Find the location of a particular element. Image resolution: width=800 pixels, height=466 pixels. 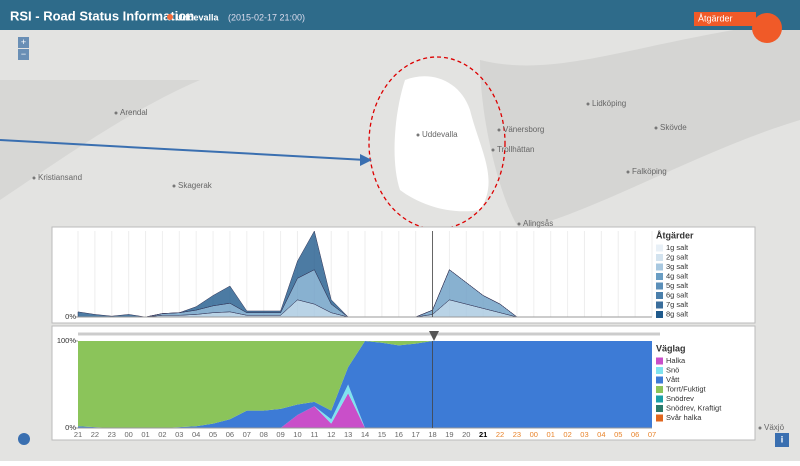

land is located at coordinates (100, 140).